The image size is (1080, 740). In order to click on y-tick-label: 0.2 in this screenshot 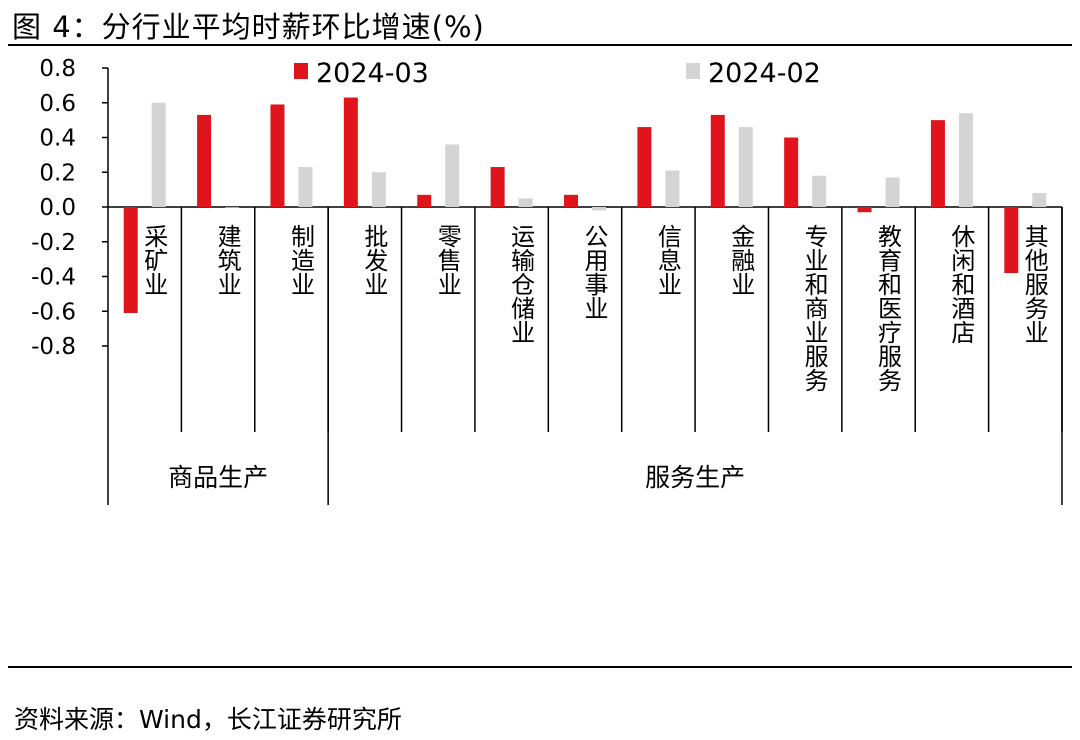, I will do `click(57, 173)`.